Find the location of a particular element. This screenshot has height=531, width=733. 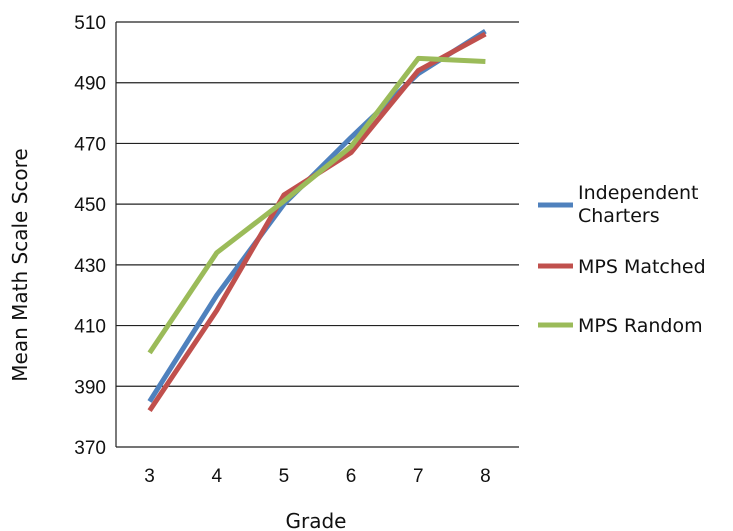

legend-label: MPS Random is located at coordinates (640, 326).